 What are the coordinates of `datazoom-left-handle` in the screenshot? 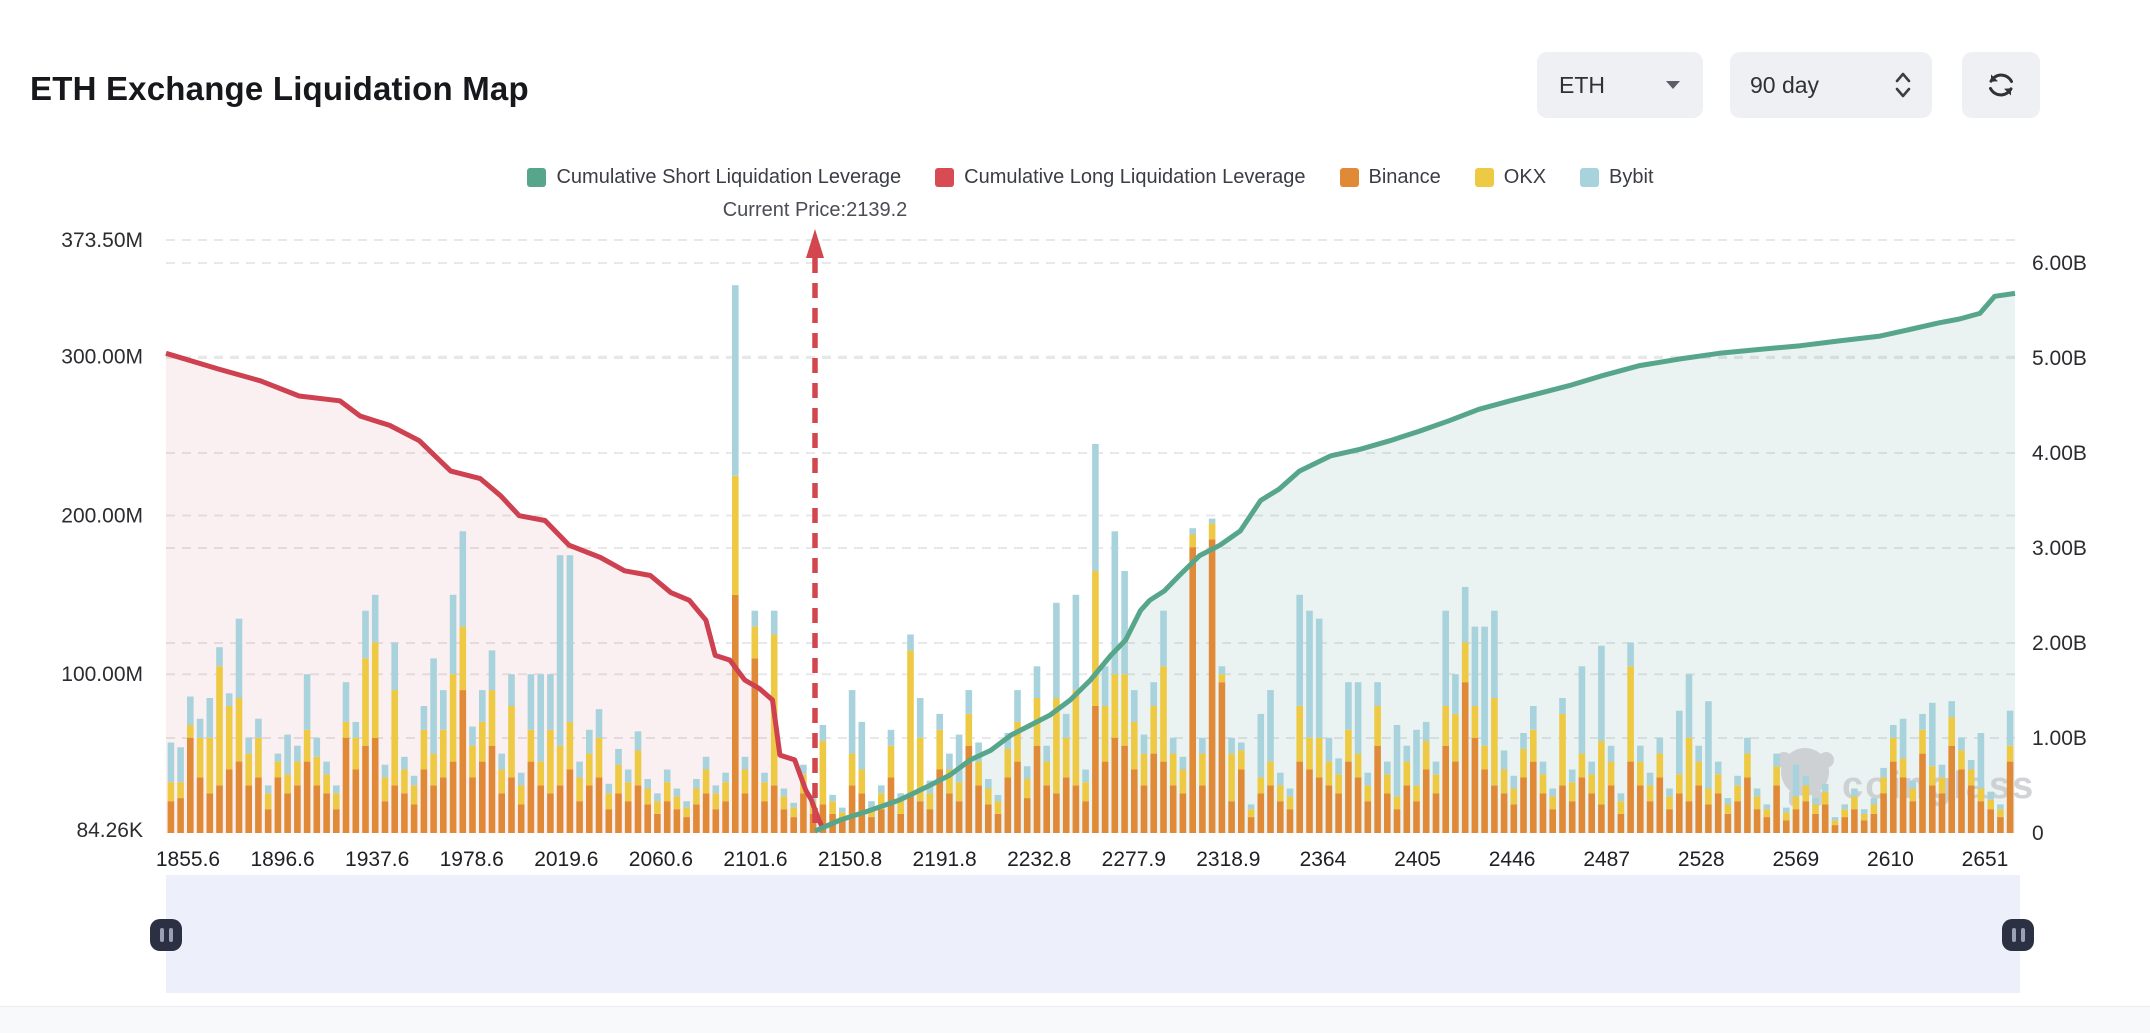 It's located at (166, 935).